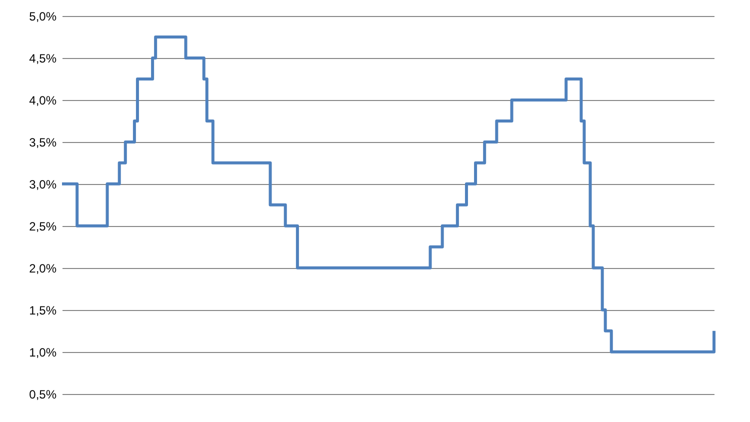  What do you see at coordinates (43, 184) in the screenshot?
I see `y-tick-label: 3,0%` at bounding box center [43, 184].